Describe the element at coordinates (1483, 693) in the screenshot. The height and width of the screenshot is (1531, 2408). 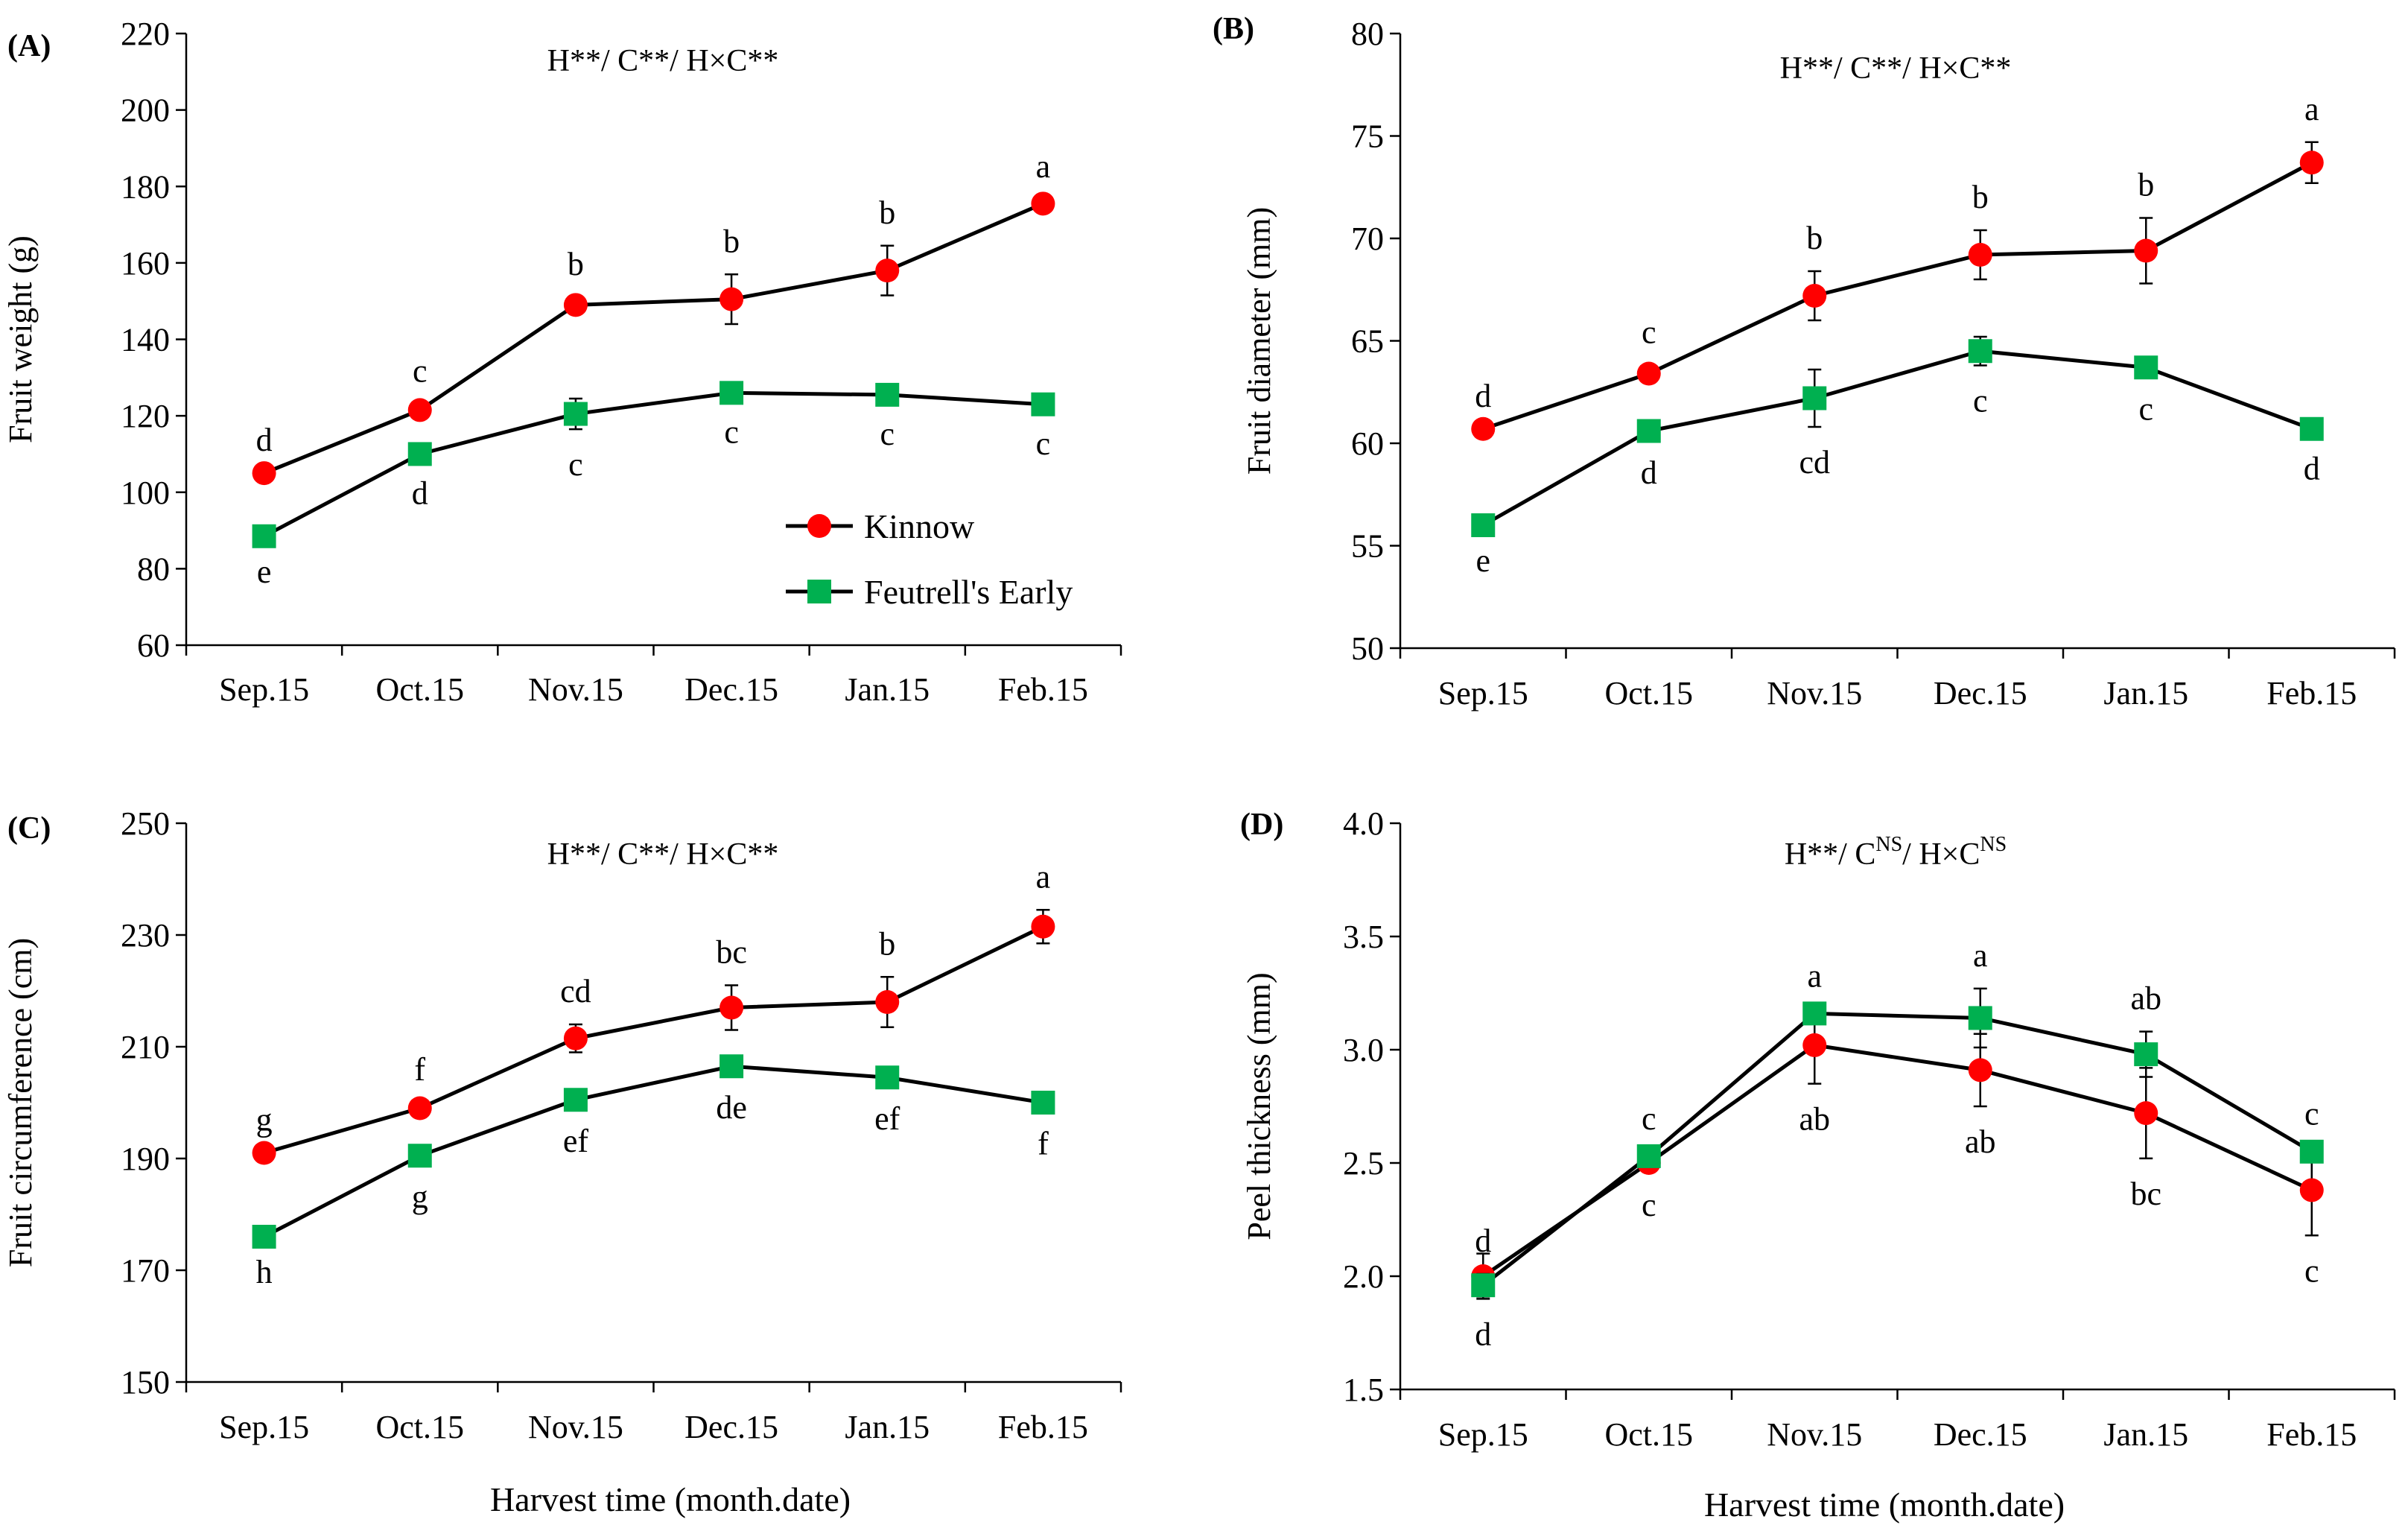
I see `x-tick-label: Sep.15` at that location.